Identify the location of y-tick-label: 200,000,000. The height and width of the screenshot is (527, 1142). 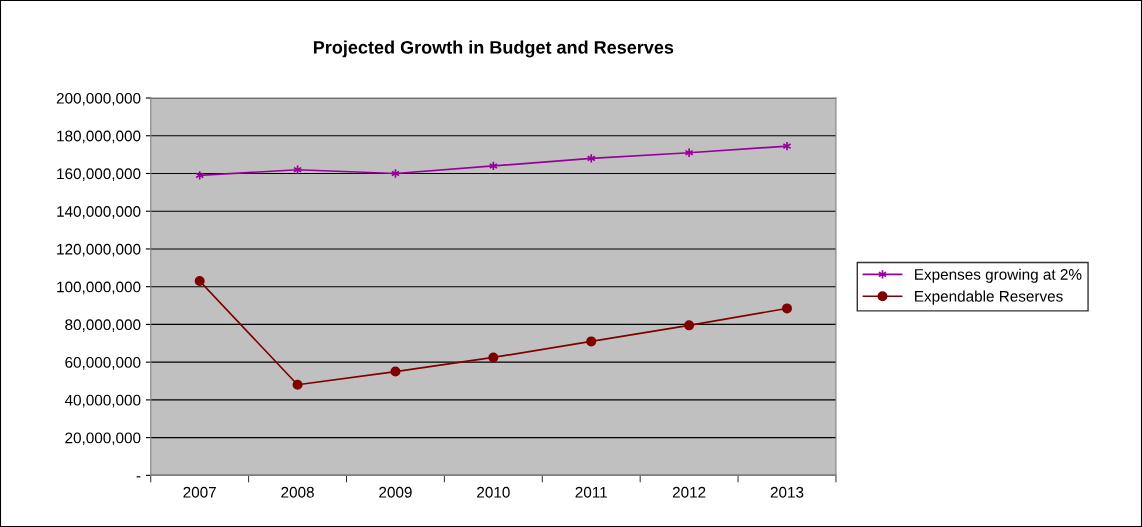
(98, 99).